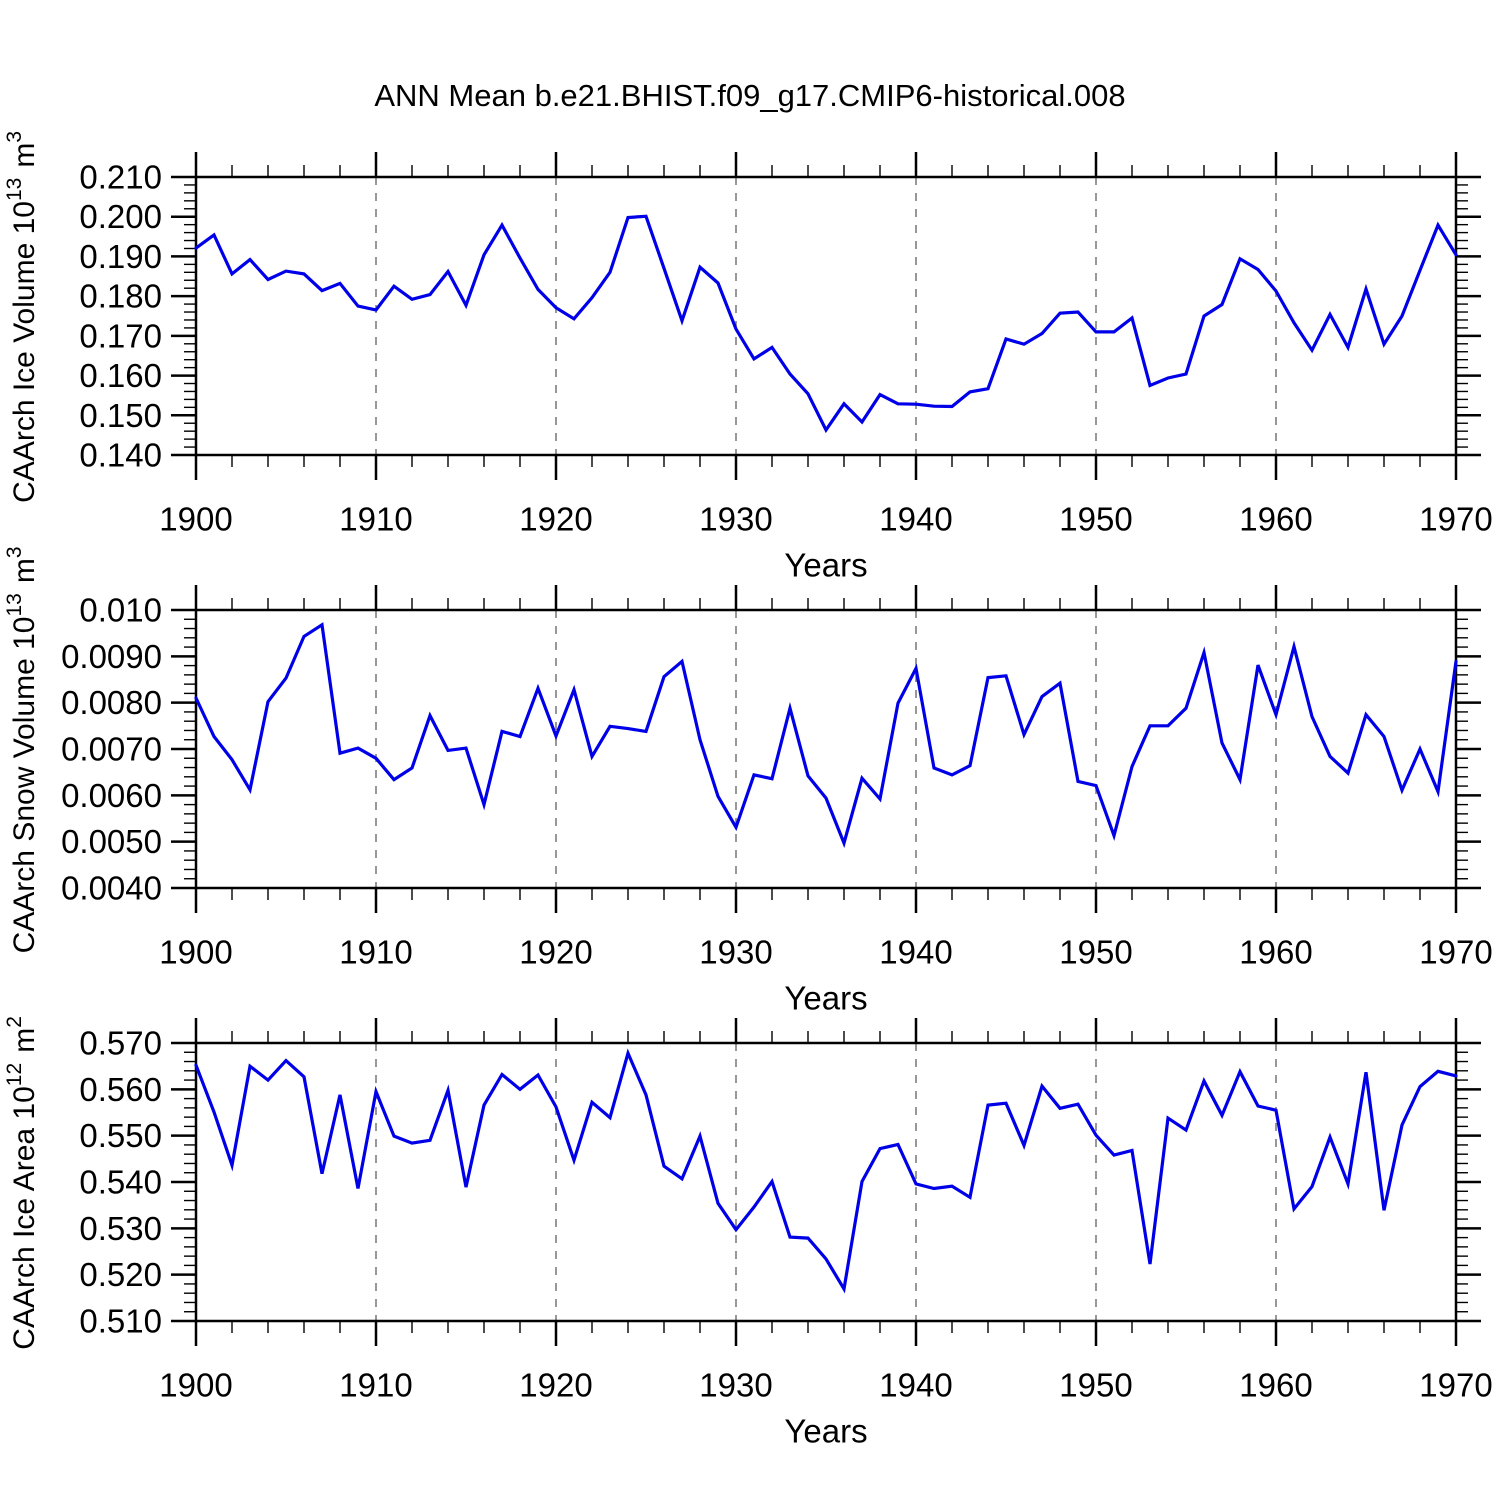 This screenshot has width=1500, height=1500. I want to click on svg-text: 0.0090, so click(111, 656).